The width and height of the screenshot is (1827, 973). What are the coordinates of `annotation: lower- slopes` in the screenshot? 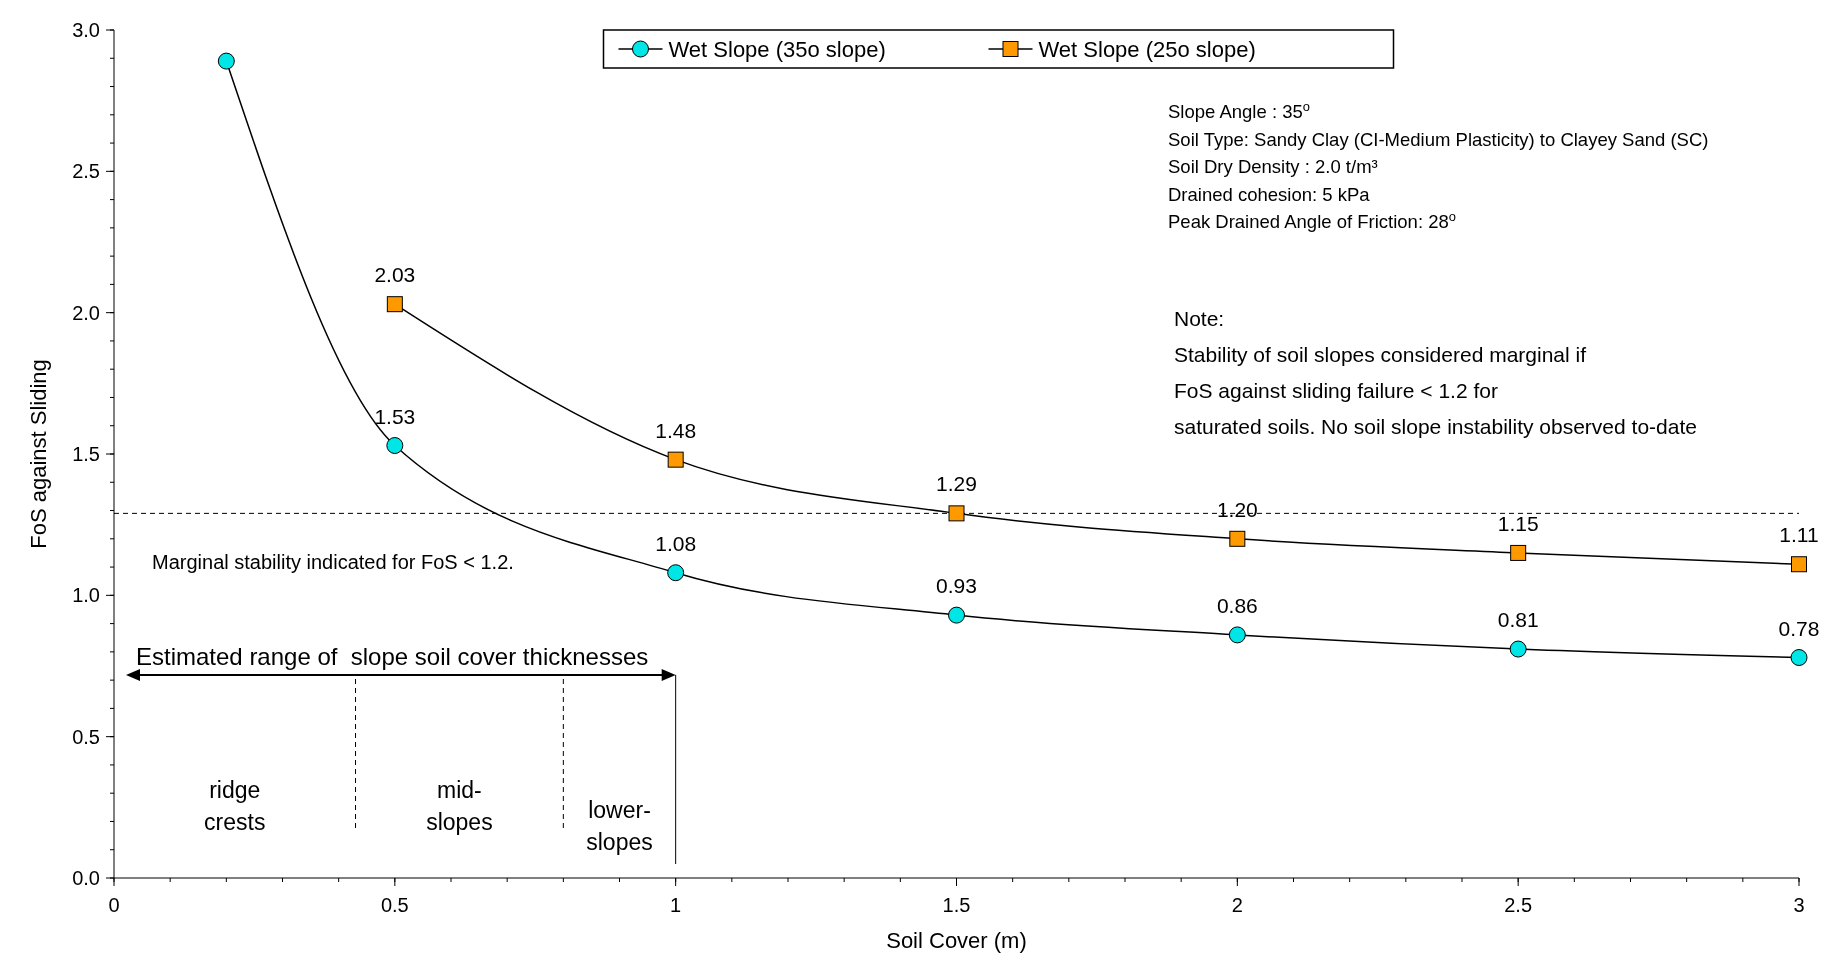 It's located at (619, 826).